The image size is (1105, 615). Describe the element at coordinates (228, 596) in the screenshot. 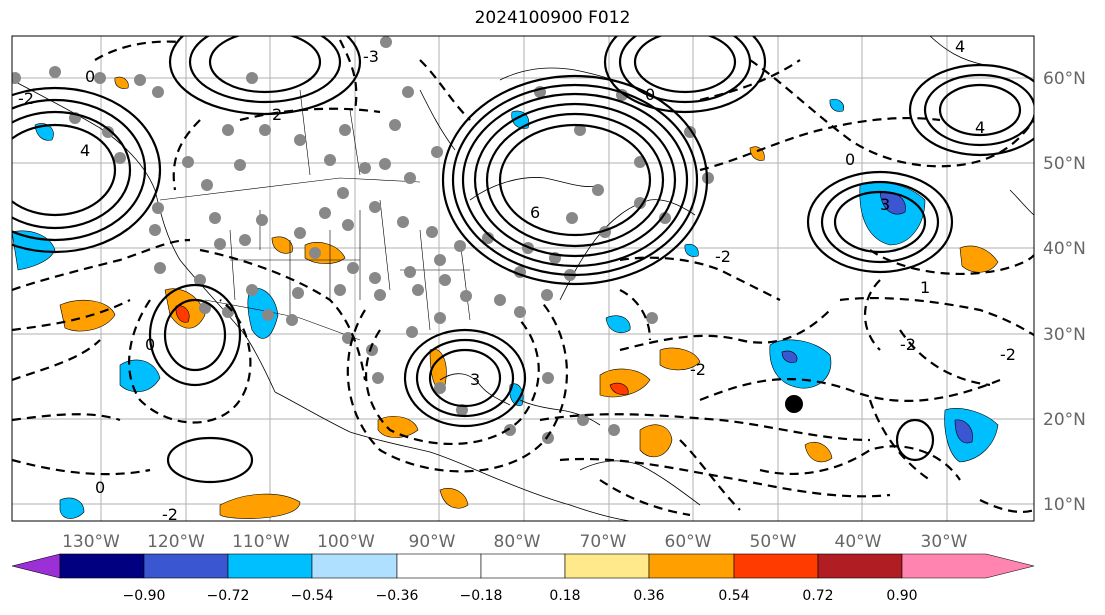

I see `colorbar-tick-label: −0.72` at that location.